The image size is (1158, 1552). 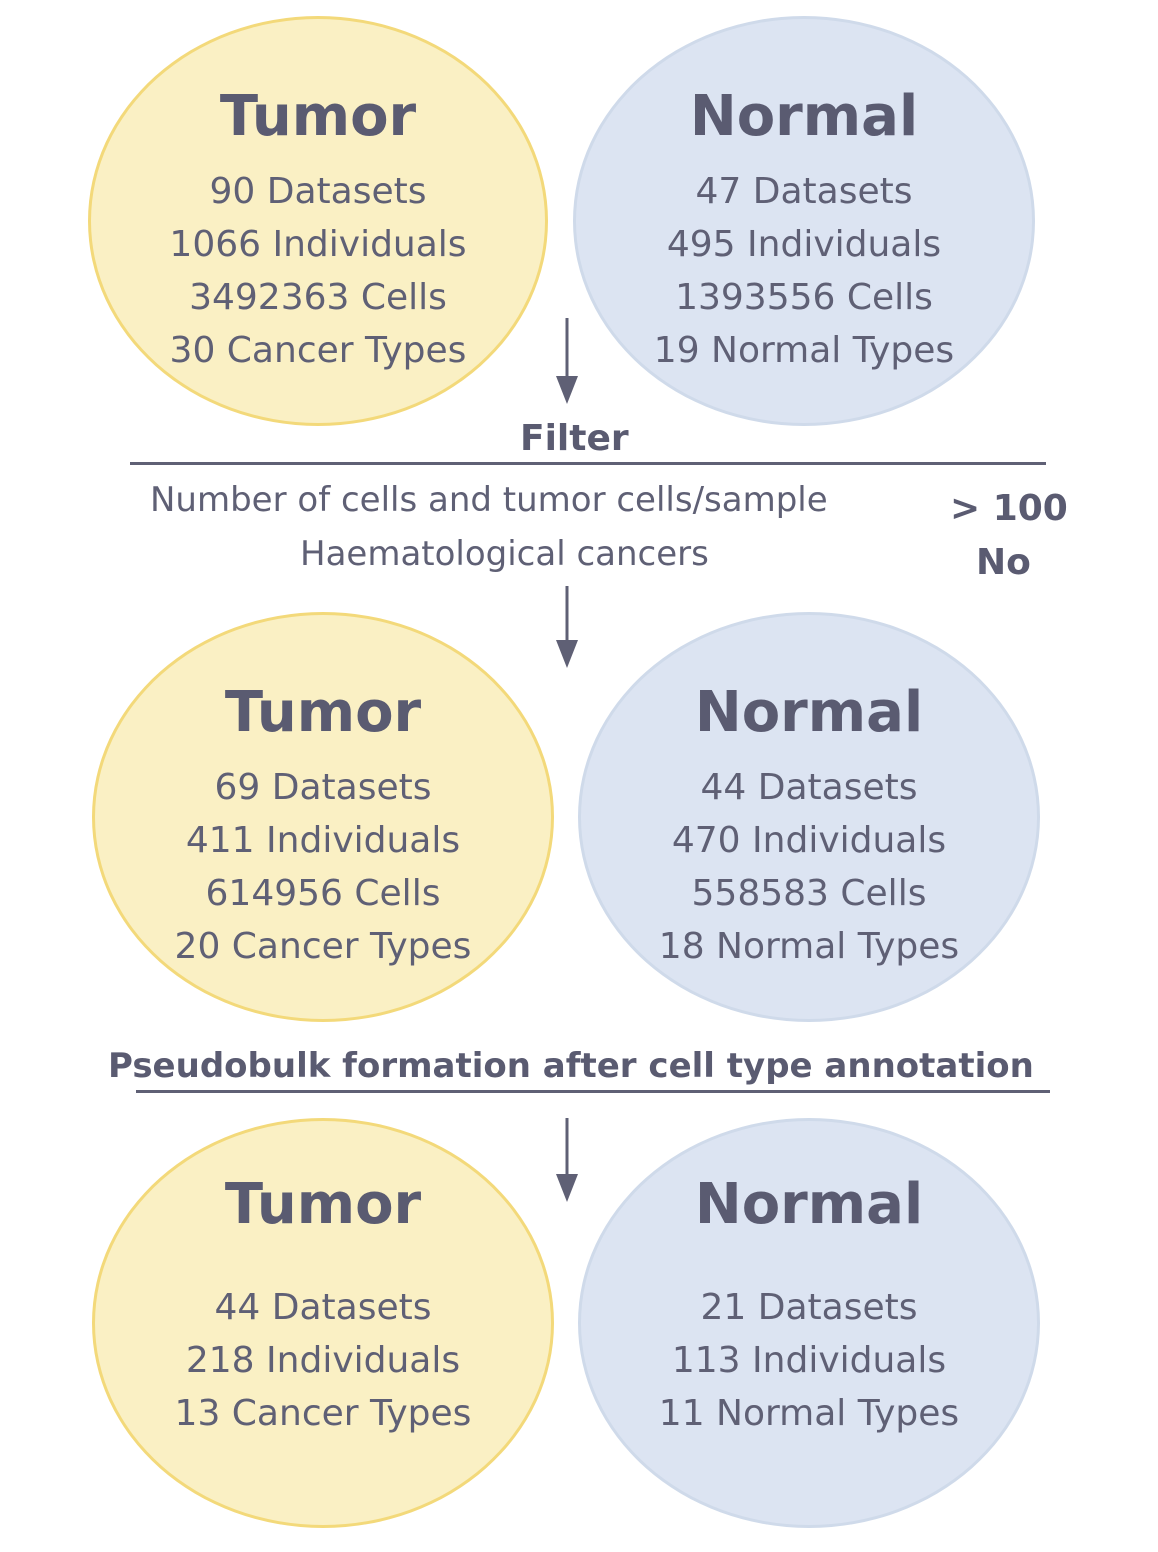 What do you see at coordinates (804, 191) in the screenshot?
I see `normal-datasets: 47 Datasets` at bounding box center [804, 191].